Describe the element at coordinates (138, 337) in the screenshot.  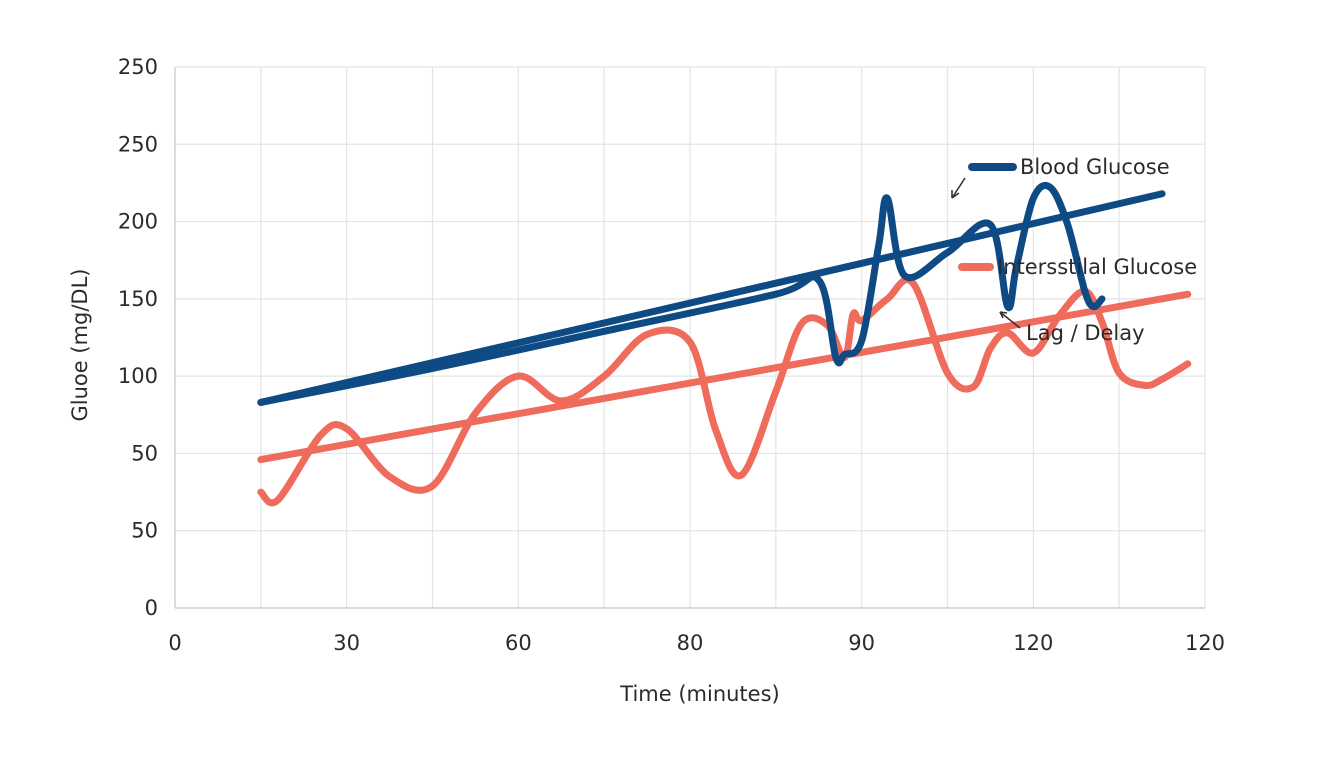
I see `y-axis-ticks: 250 250 200 150 100 50 50 0` at that location.